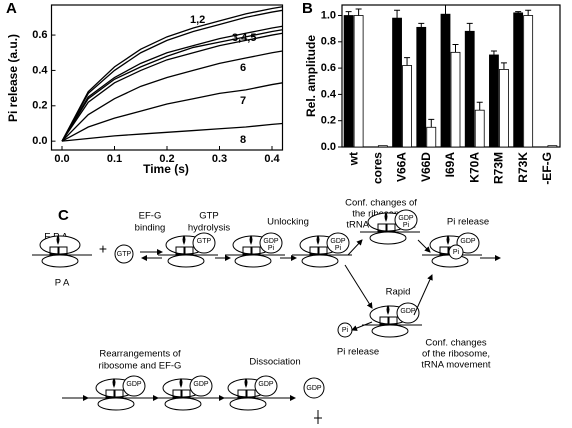 Image resolution: width=572 pixels, height=428 pixels. What do you see at coordinates (150, 216) in the screenshot?
I see `diagram-text: EF-G` at bounding box center [150, 216].